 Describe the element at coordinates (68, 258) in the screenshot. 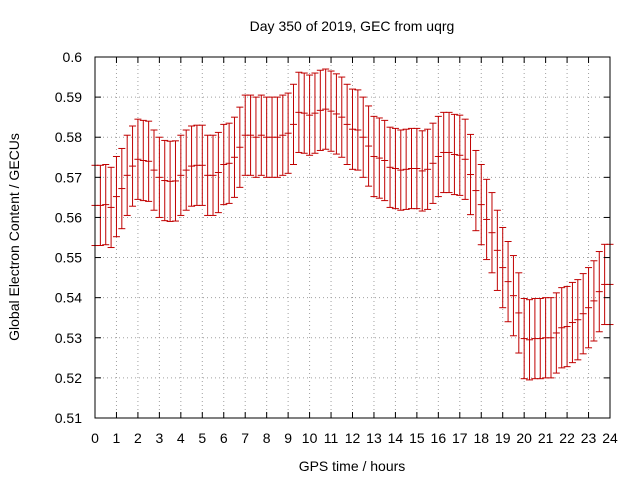

I see `y-tick-label: 0.55` at that location.